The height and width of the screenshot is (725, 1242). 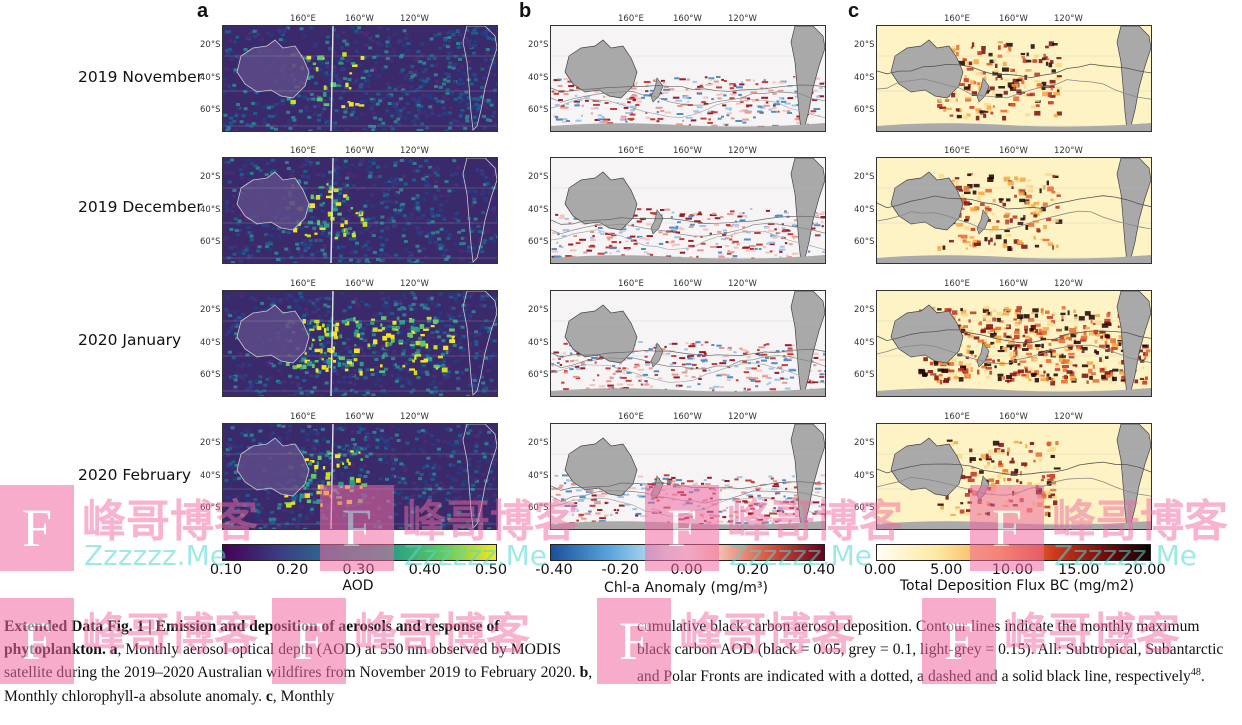 I want to click on caption-c-letter: c, so click(x=269, y=696).